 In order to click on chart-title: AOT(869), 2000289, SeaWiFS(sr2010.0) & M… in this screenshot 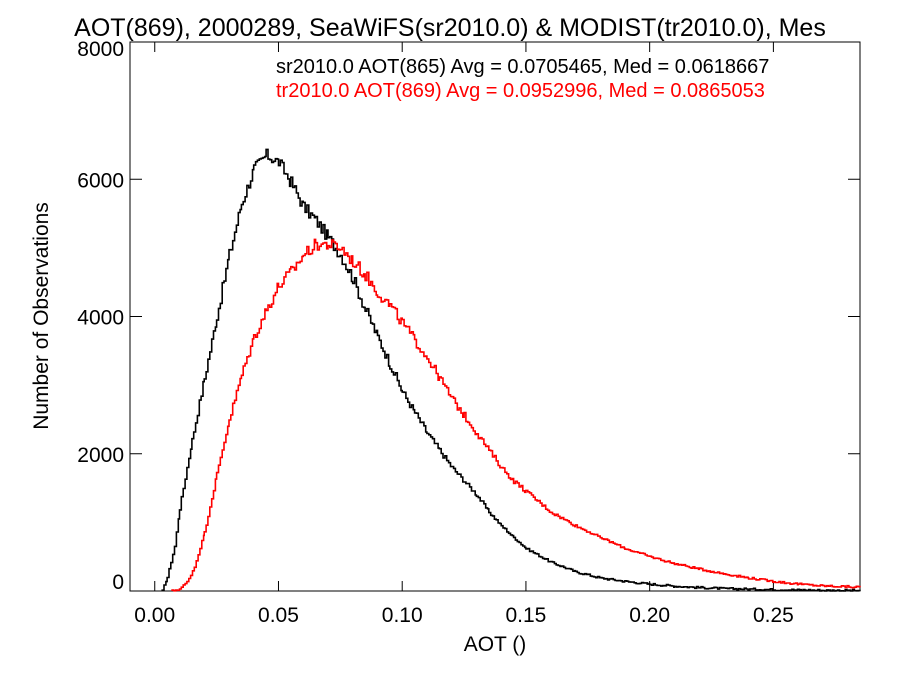, I will do `click(450, 28)`.